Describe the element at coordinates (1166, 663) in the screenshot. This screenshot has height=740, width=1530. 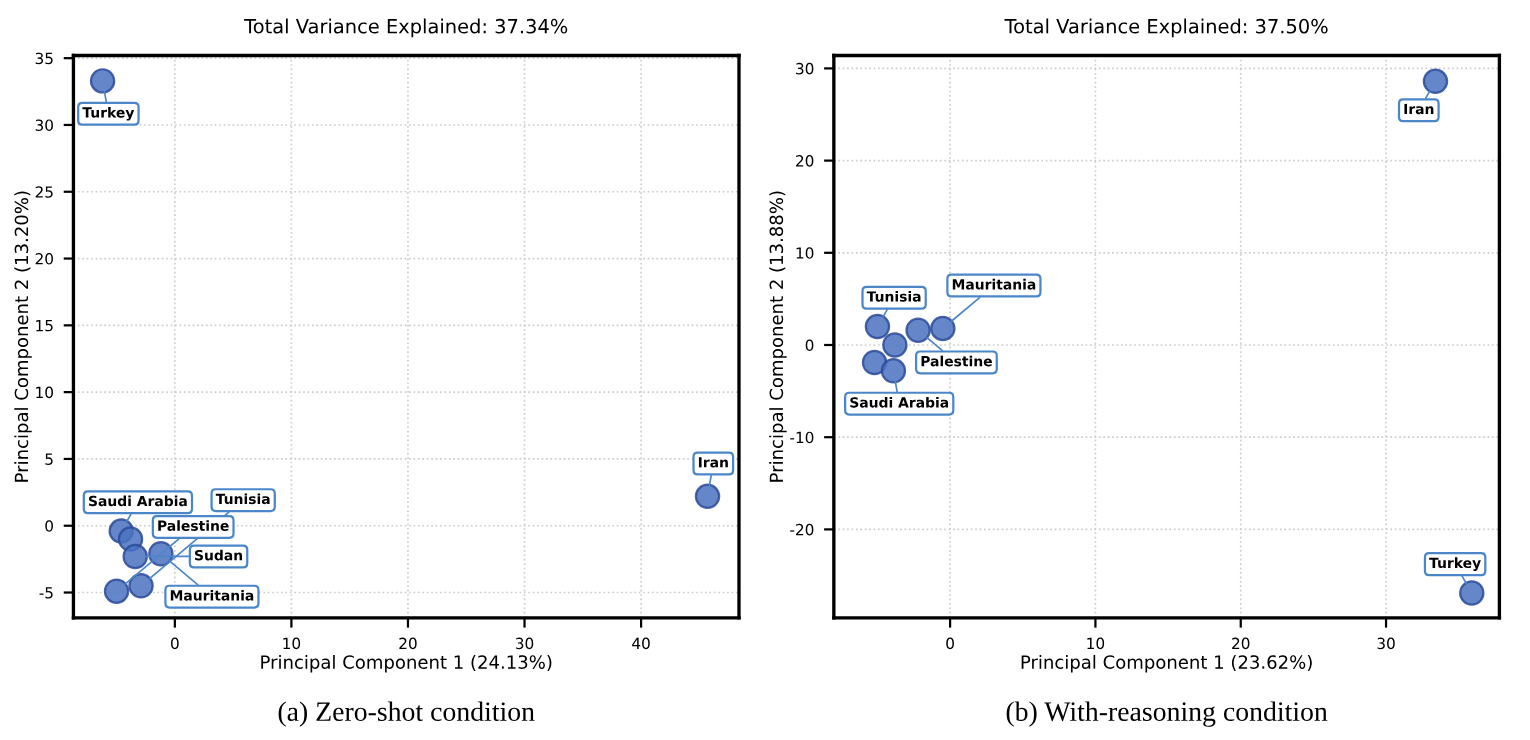
I see `x-axis-title: Principal Component 1 (23.62%)` at that location.